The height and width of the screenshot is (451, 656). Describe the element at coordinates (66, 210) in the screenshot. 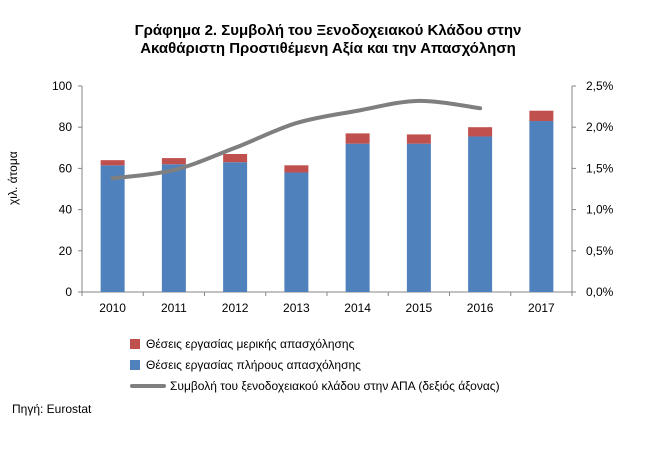

I see `y-tick-label: 40` at that location.